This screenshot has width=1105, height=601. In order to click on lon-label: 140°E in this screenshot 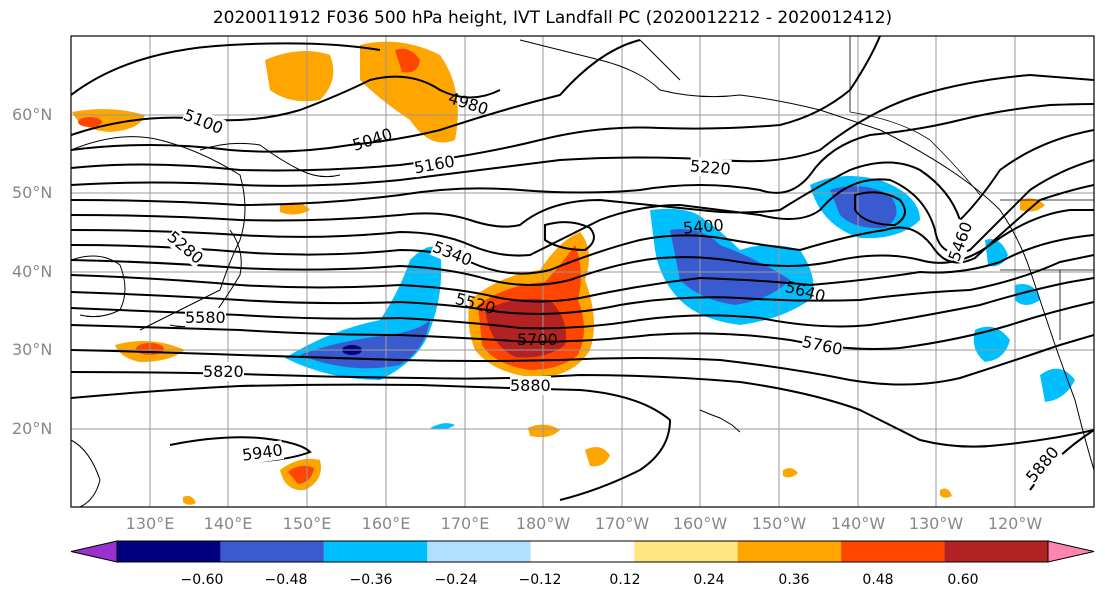, I will do `click(228, 523)`.